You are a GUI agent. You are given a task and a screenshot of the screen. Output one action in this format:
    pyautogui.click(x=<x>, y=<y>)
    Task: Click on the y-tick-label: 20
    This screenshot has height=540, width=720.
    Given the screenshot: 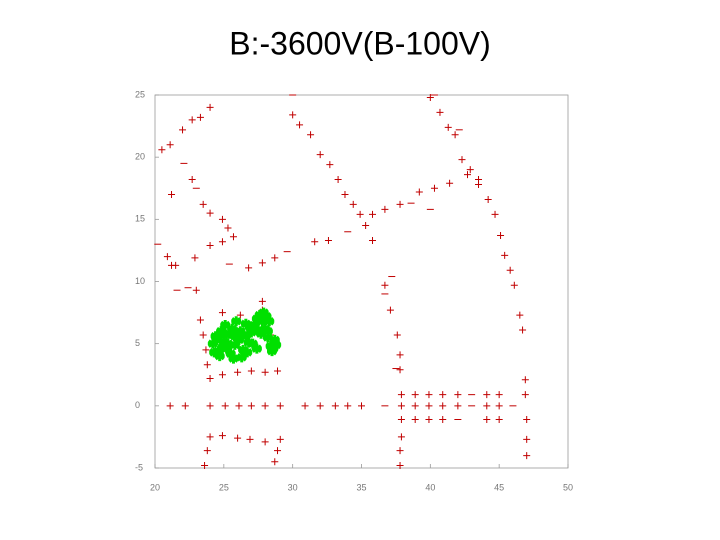 What is the action you would take?
    pyautogui.click(x=140, y=157)
    